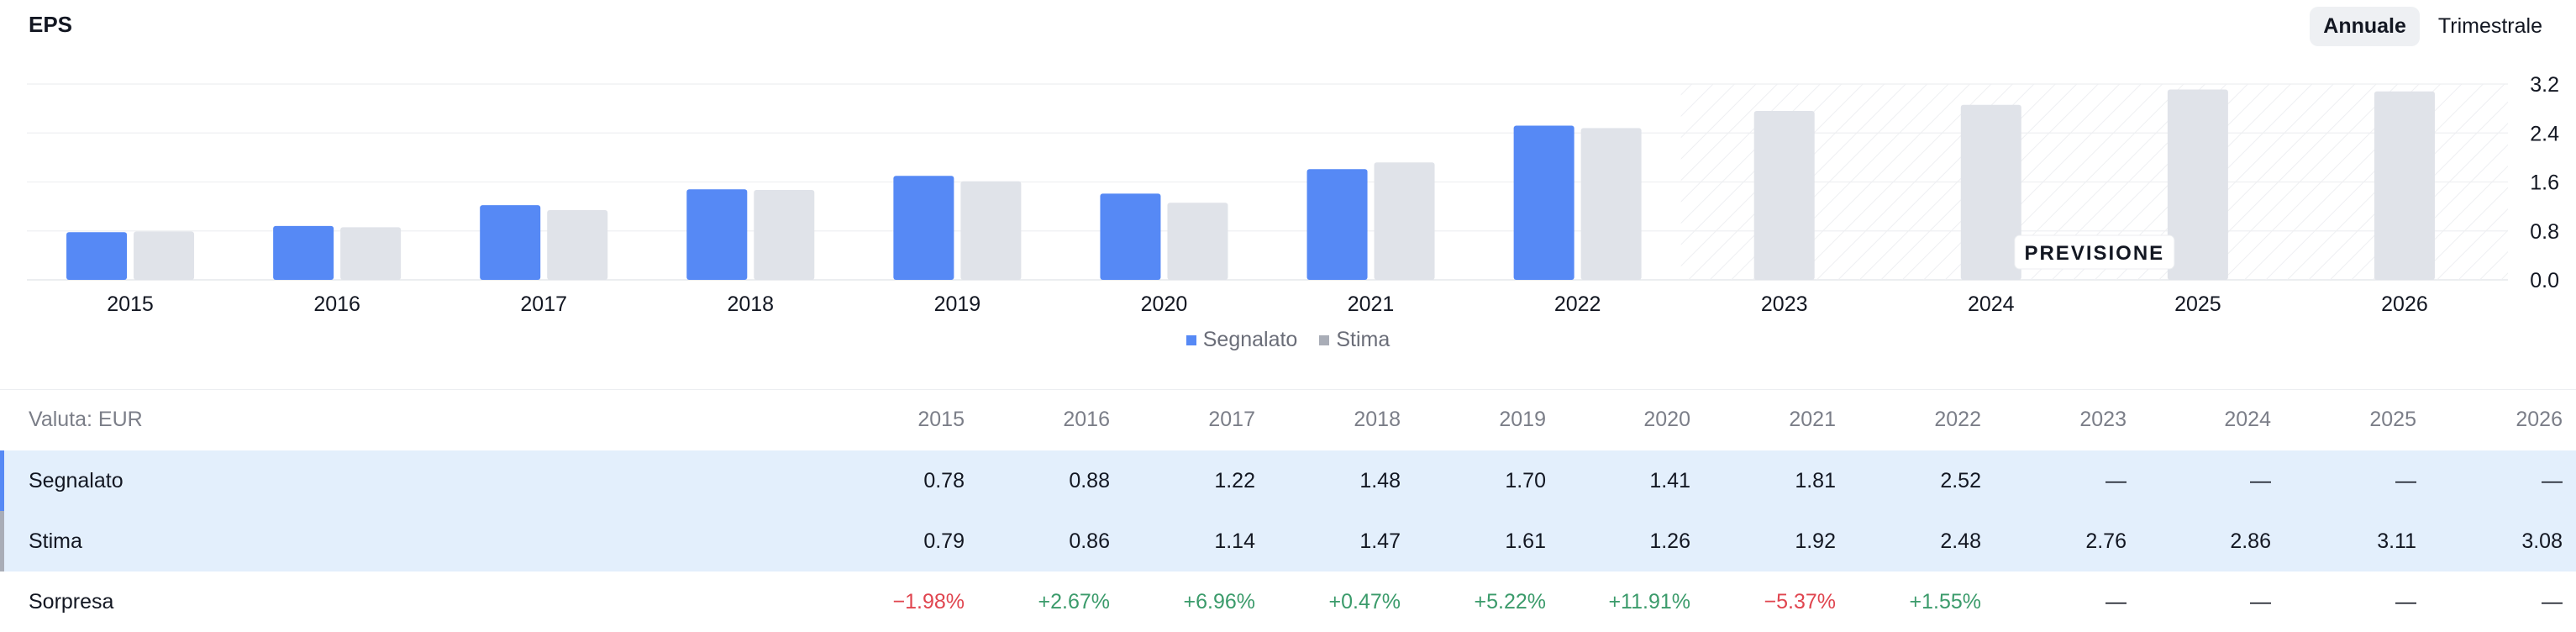 The width and height of the screenshot is (2576, 632). I want to click on x-tick-label: 2022, so click(1577, 304).